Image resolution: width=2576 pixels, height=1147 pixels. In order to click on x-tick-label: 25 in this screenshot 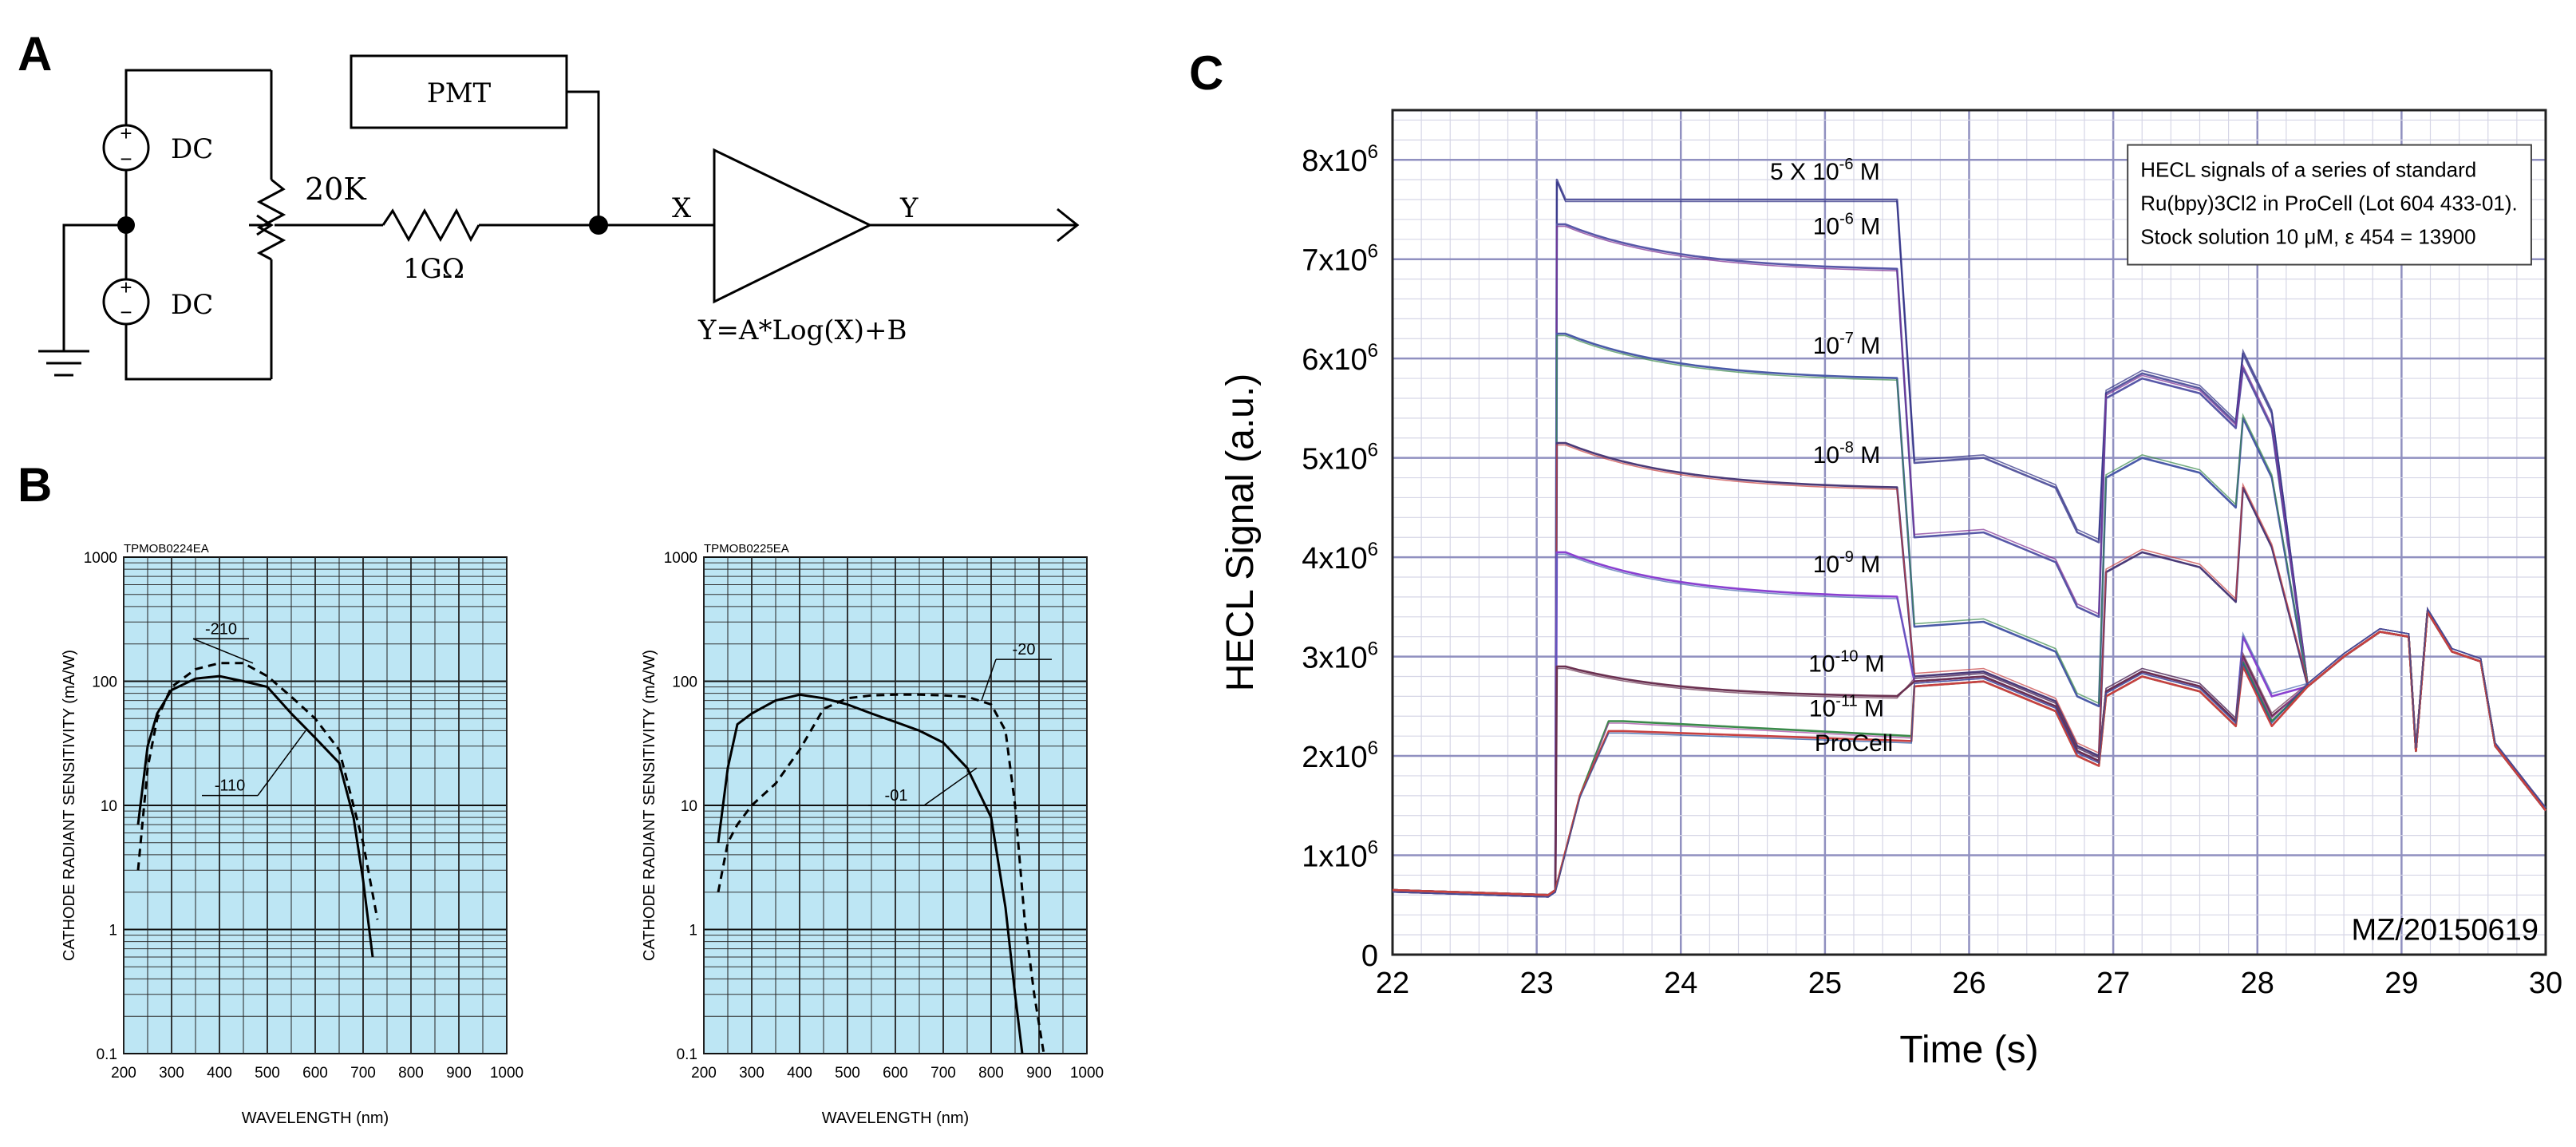, I will do `click(1825, 983)`.